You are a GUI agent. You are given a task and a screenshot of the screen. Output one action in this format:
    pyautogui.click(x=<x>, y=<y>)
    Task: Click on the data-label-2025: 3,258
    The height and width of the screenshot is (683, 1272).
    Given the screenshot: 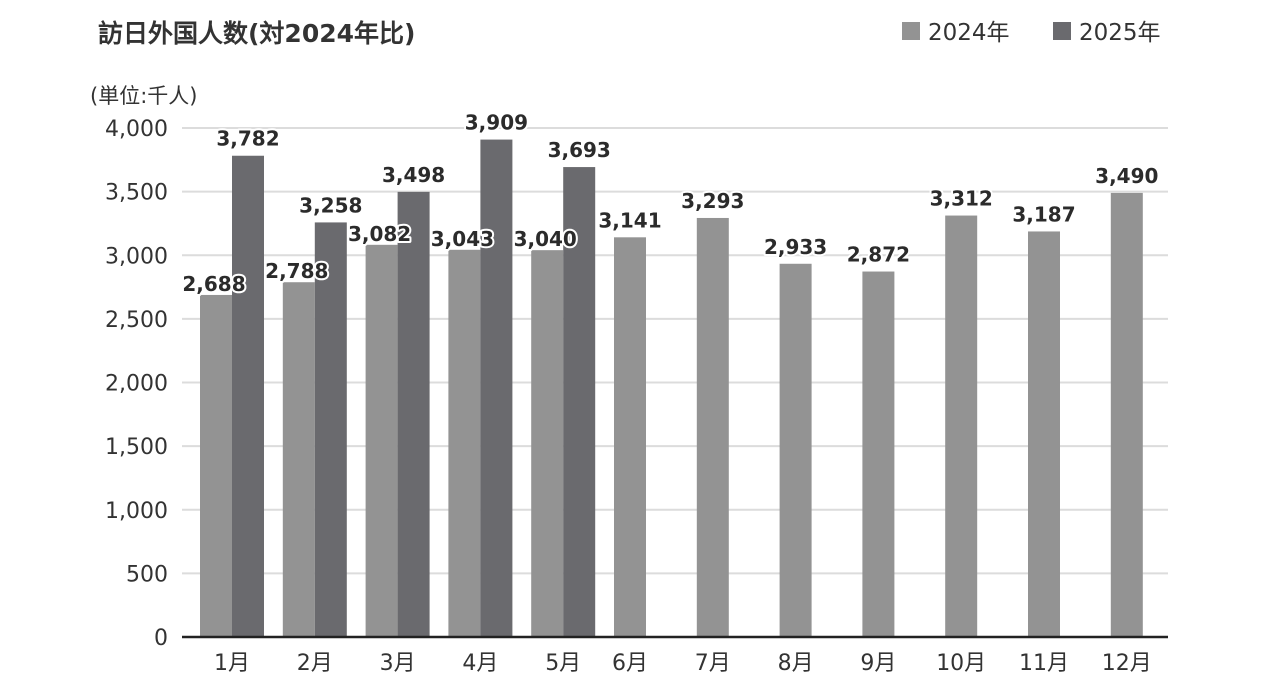 What is the action you would take?
    pyautogui.click(x=330, y=205)
    